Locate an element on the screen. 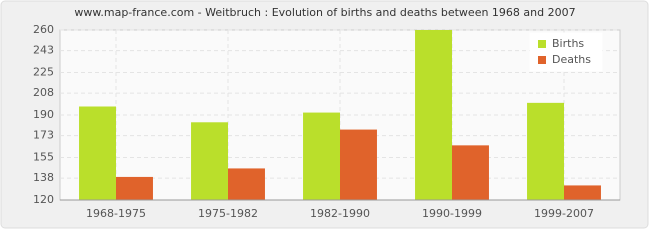  y-tick-label: 225 is located at coordinates (43, 72).